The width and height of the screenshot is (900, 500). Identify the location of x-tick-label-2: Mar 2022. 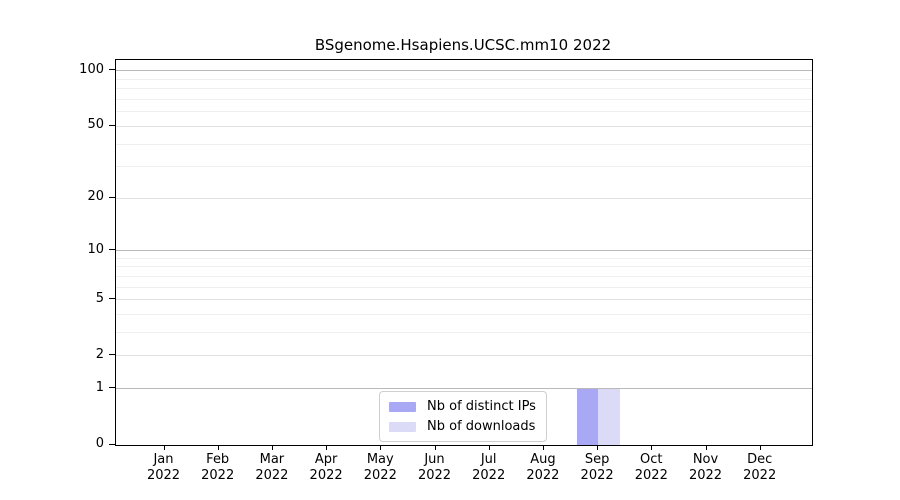
(272, 467).